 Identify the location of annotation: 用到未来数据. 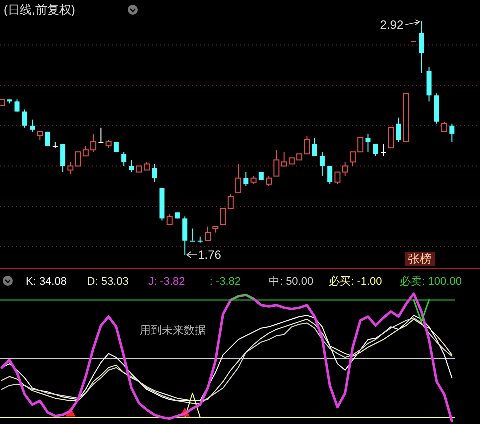
(173, 330).